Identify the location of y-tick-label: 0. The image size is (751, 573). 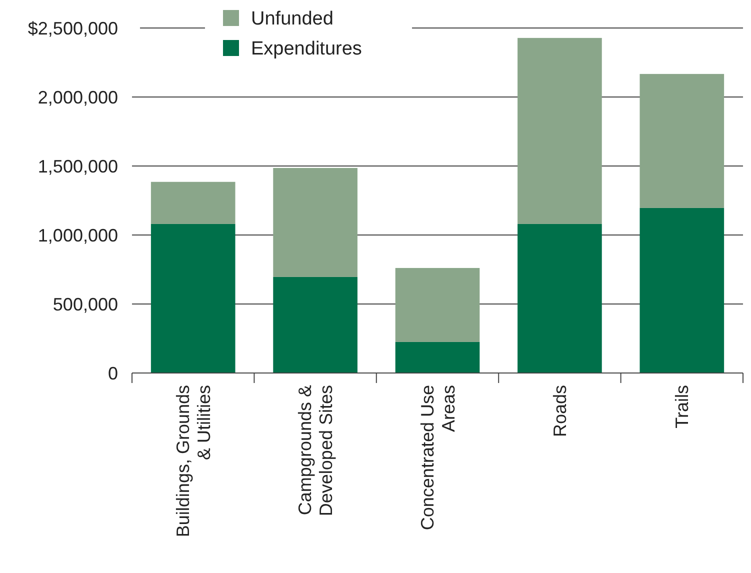
(113, 373).